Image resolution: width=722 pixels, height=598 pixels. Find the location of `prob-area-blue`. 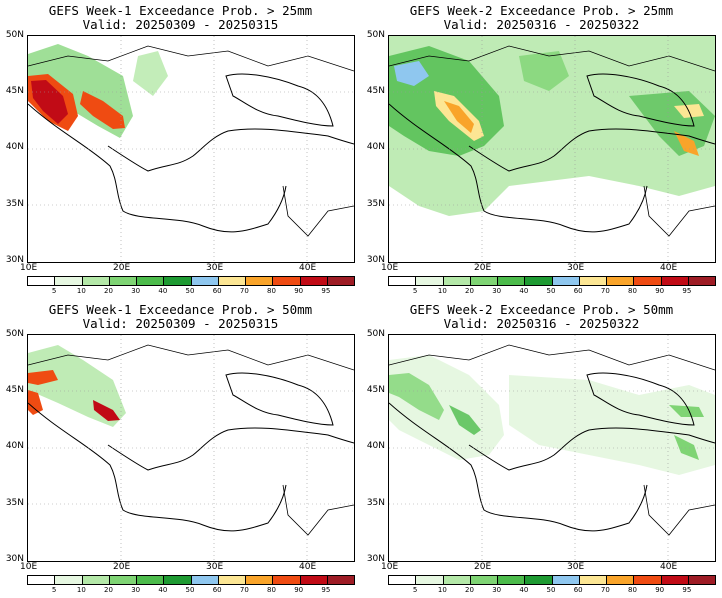

prob-area-blue is located at coordinates (411, 73).